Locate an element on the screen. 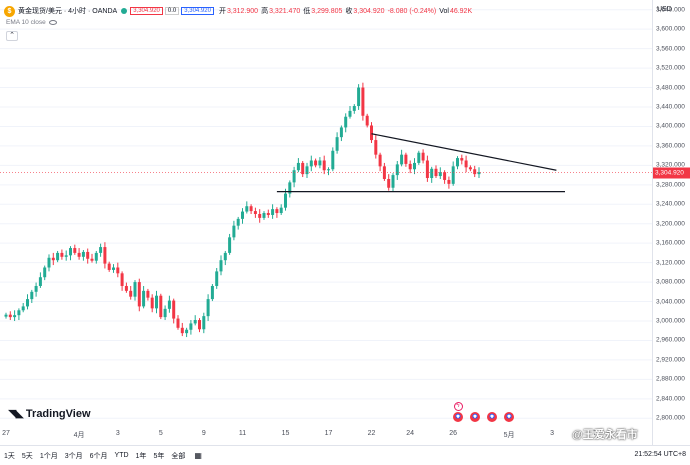 Image resolution: width=690 pixels, height=465 pixels. price-tick-label: 3,320.000 is located at coordinates (670, 165).